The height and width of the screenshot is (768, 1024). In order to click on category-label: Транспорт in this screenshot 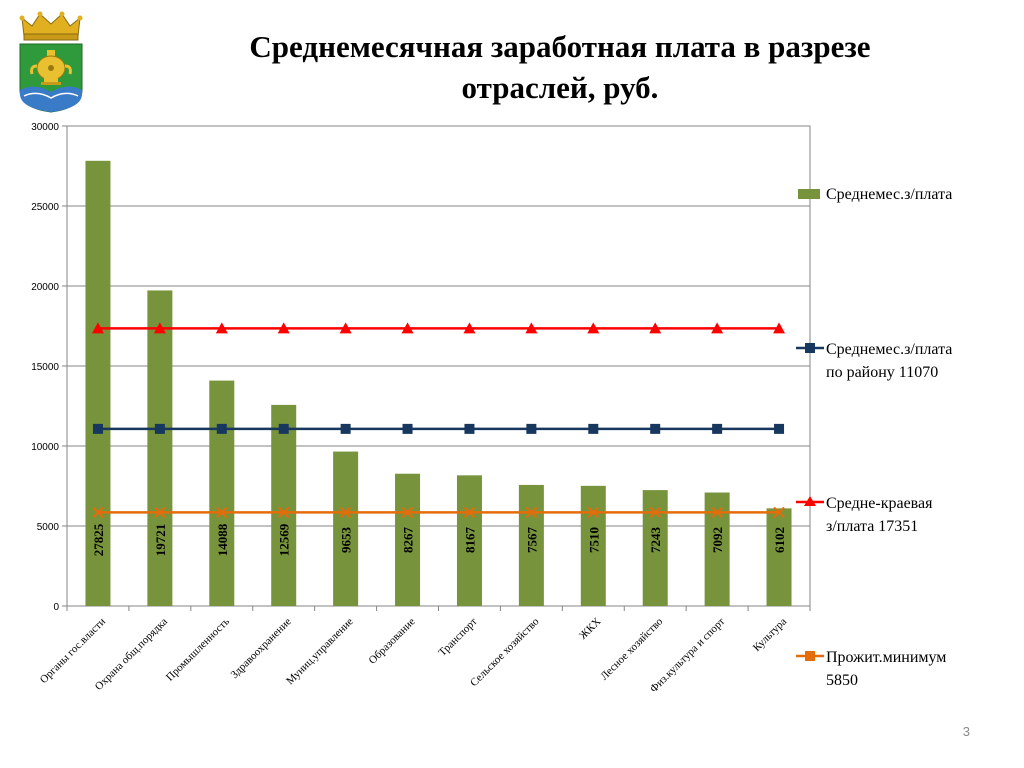, I will do `click(457, 637)`.